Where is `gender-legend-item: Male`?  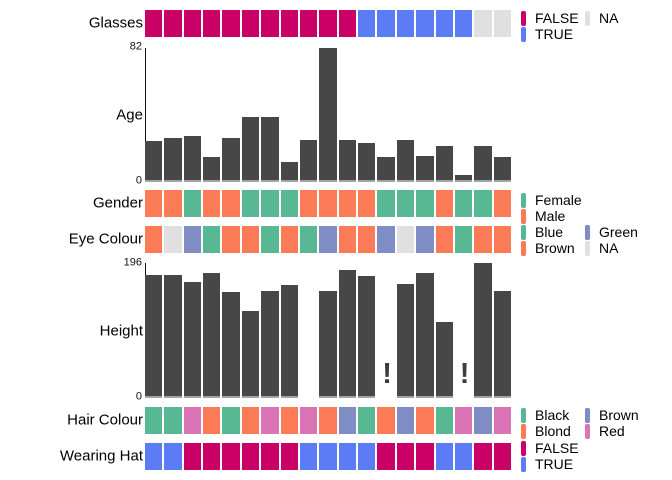
gender-legend-item: Male is located at coordinates (551, 216).